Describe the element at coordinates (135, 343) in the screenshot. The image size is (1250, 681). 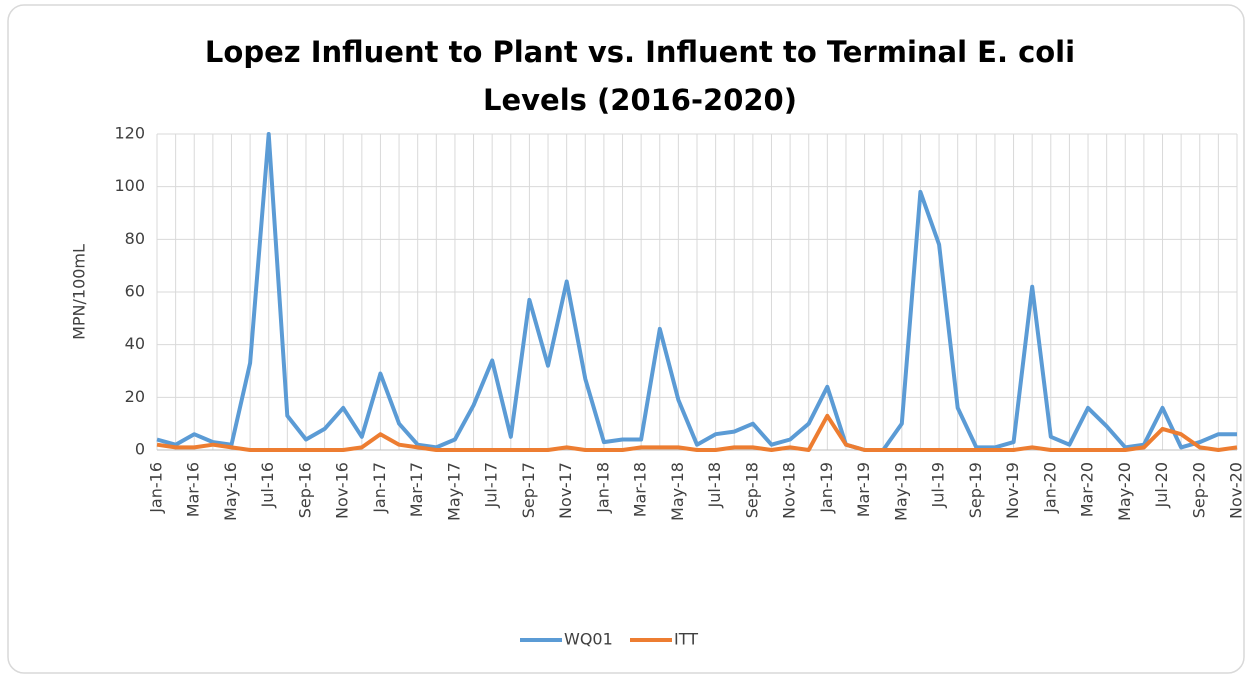
I see `y-tick-label: 40` at that location.